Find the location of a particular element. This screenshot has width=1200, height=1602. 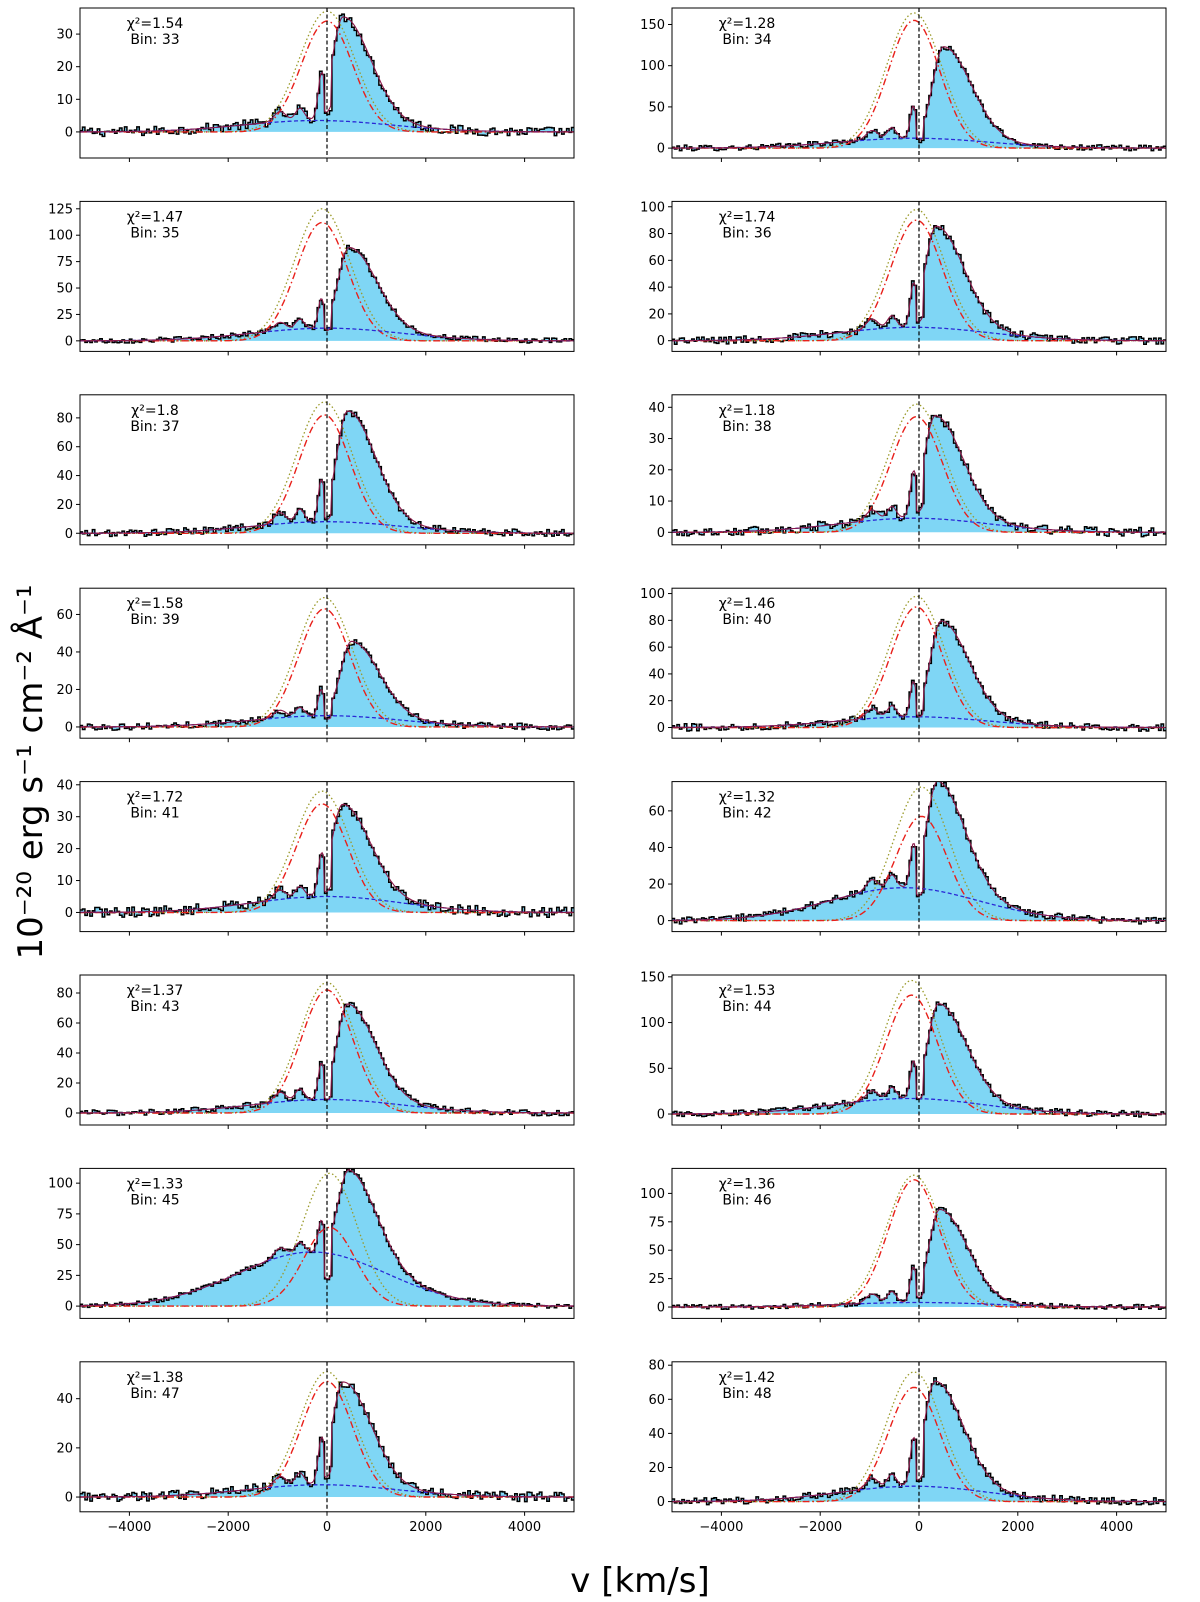

bin-annotation: Bin: 40 is located at coordinates (746, 620).